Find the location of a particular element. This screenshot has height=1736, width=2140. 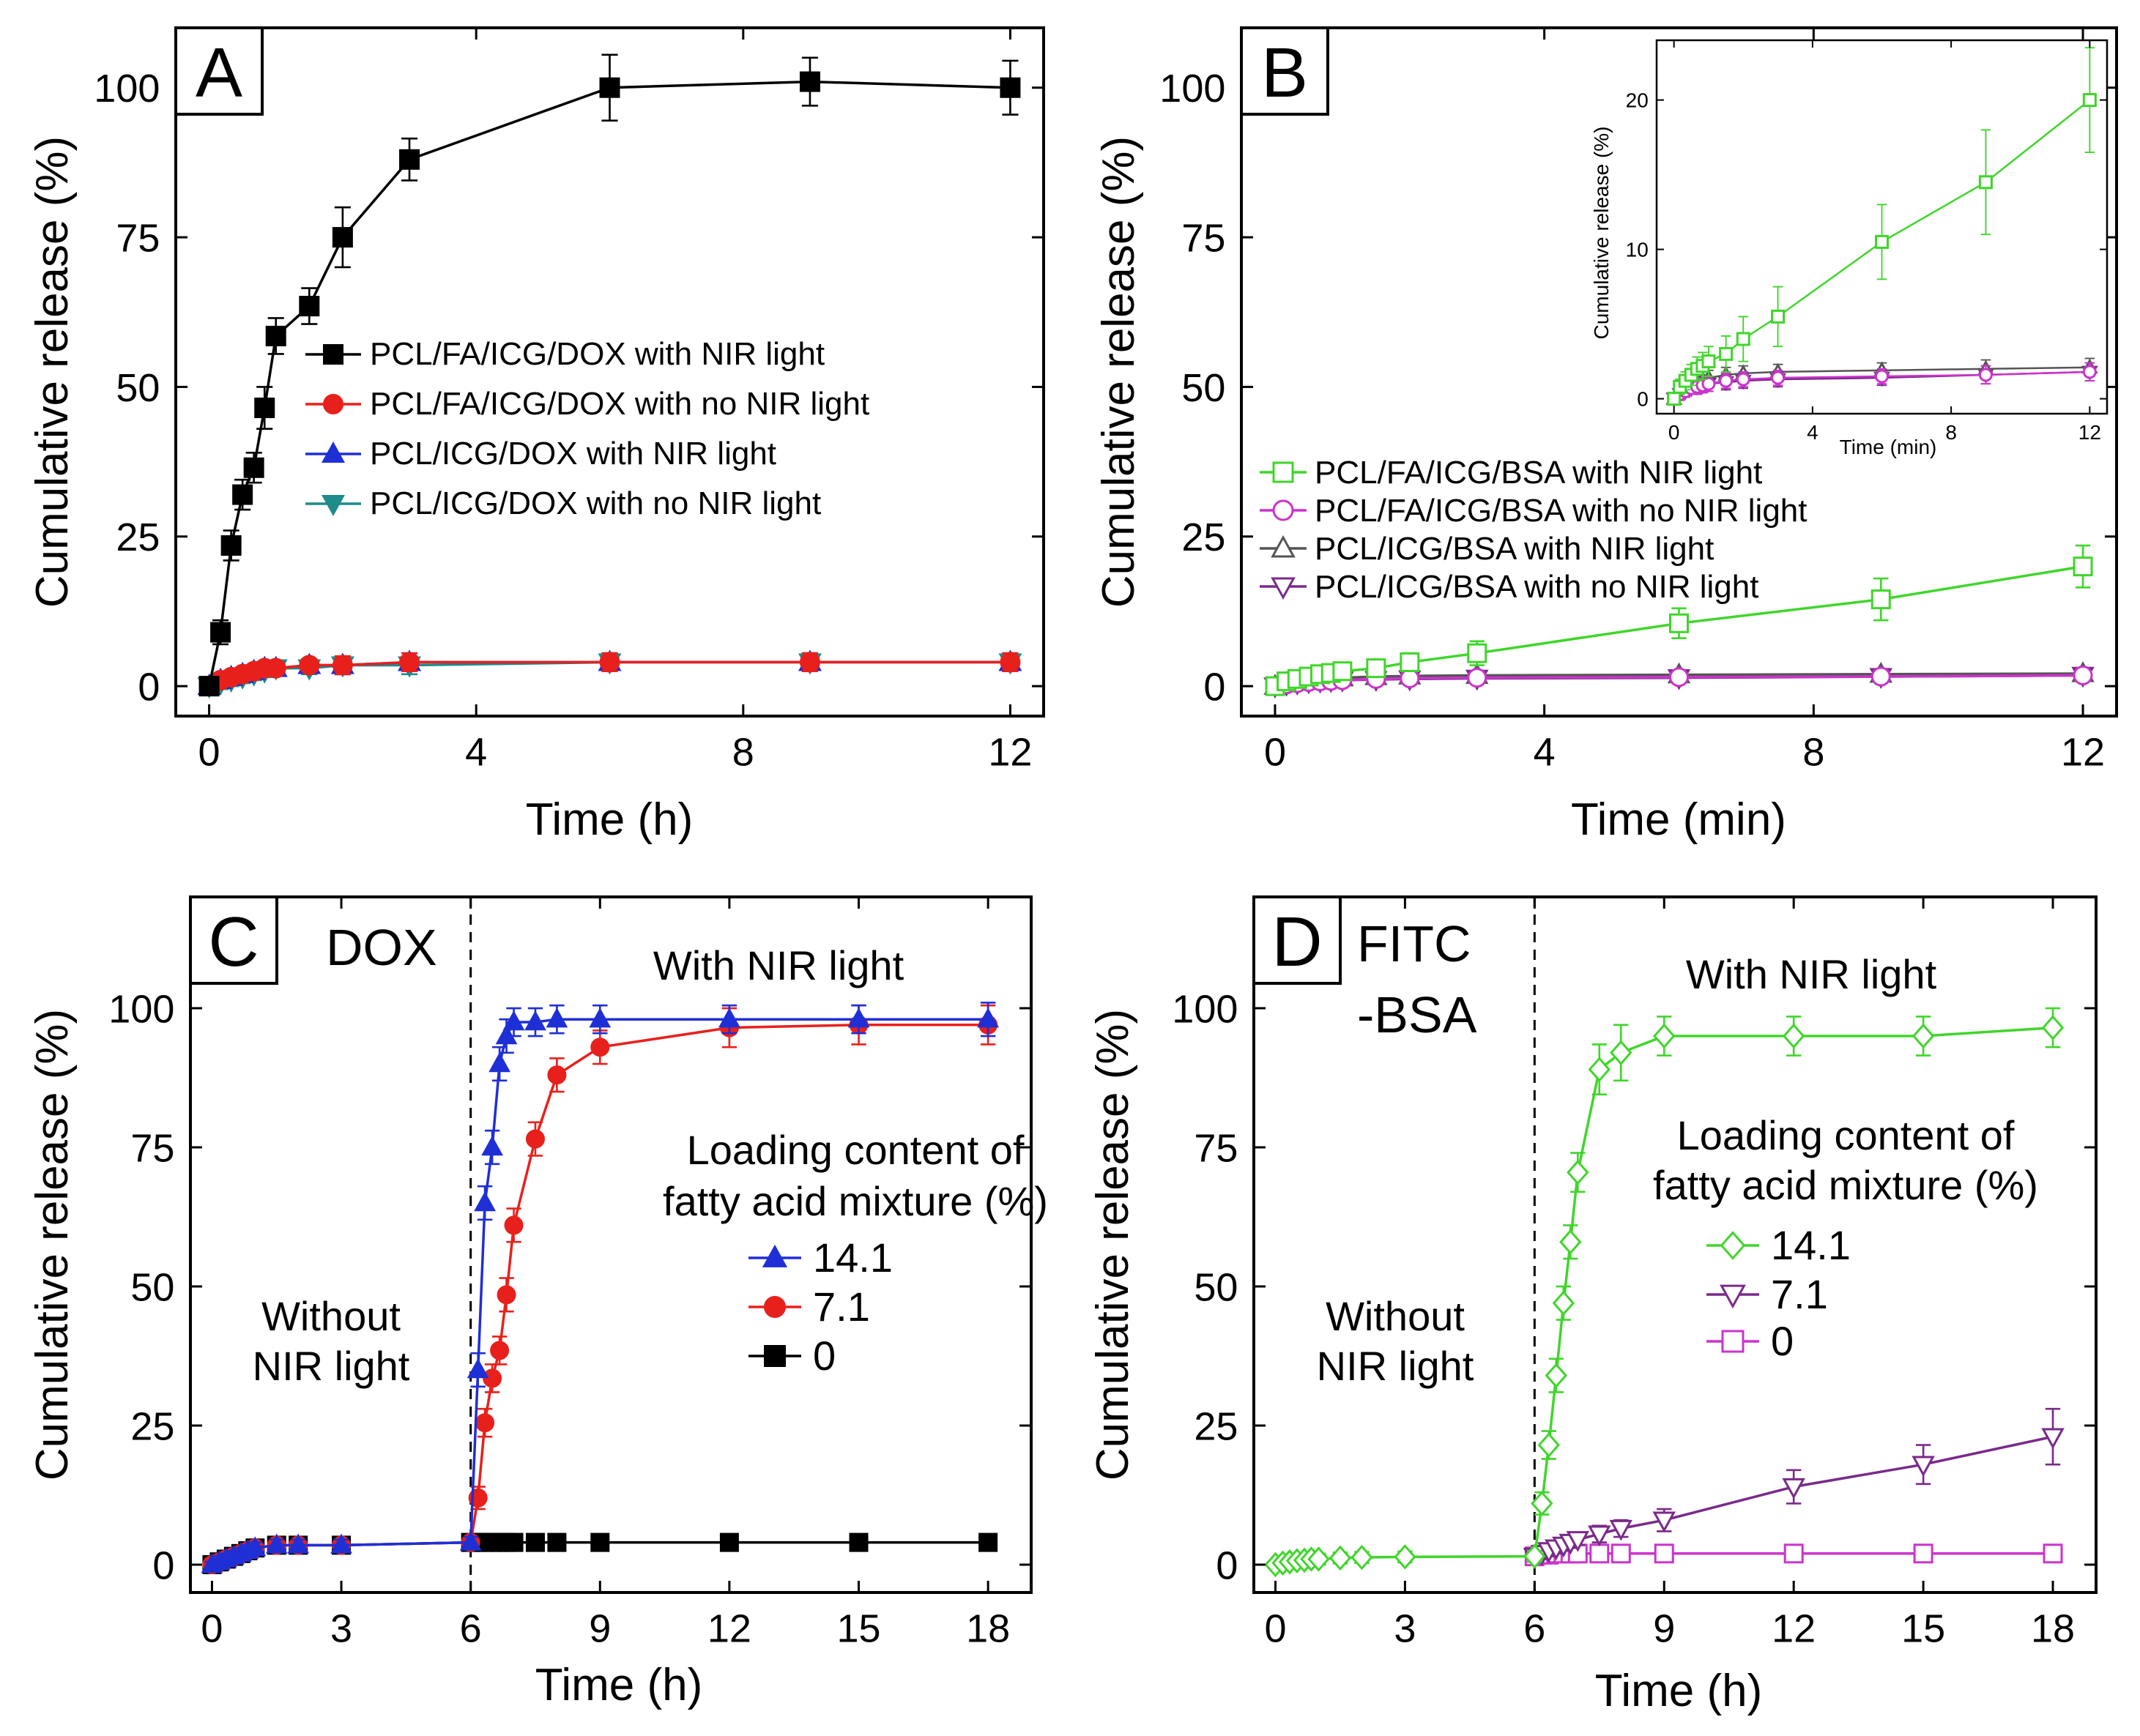

legend-label: PCL/ICG/DOX with no NIR light is located at coordinates (595, 503).